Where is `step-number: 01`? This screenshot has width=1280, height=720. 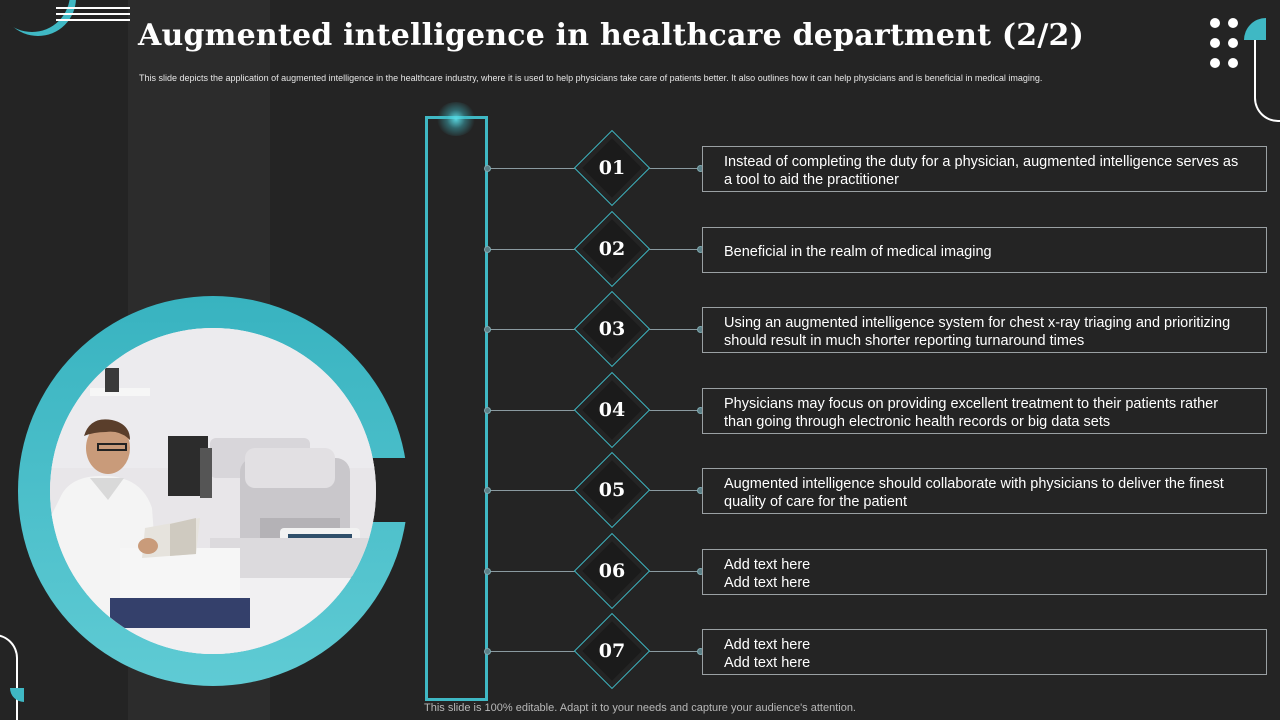
step-number: 01 is located at coordinates (612, 168).